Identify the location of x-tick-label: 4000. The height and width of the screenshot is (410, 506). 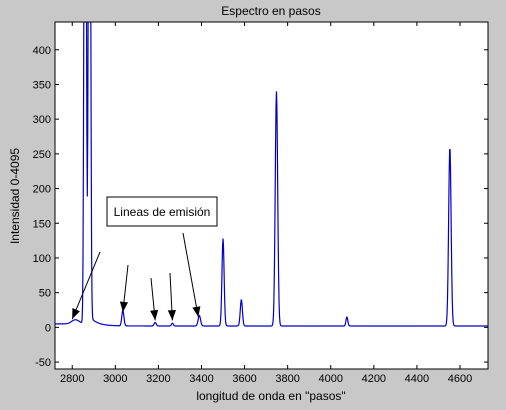
(330, 379).